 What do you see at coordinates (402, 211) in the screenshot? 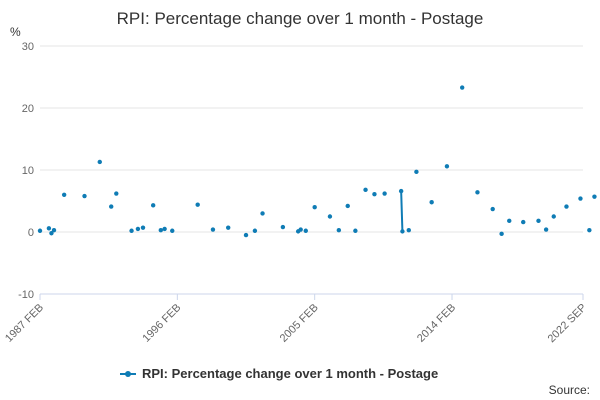
I see `series-segment` at bounding box center [402, 211].